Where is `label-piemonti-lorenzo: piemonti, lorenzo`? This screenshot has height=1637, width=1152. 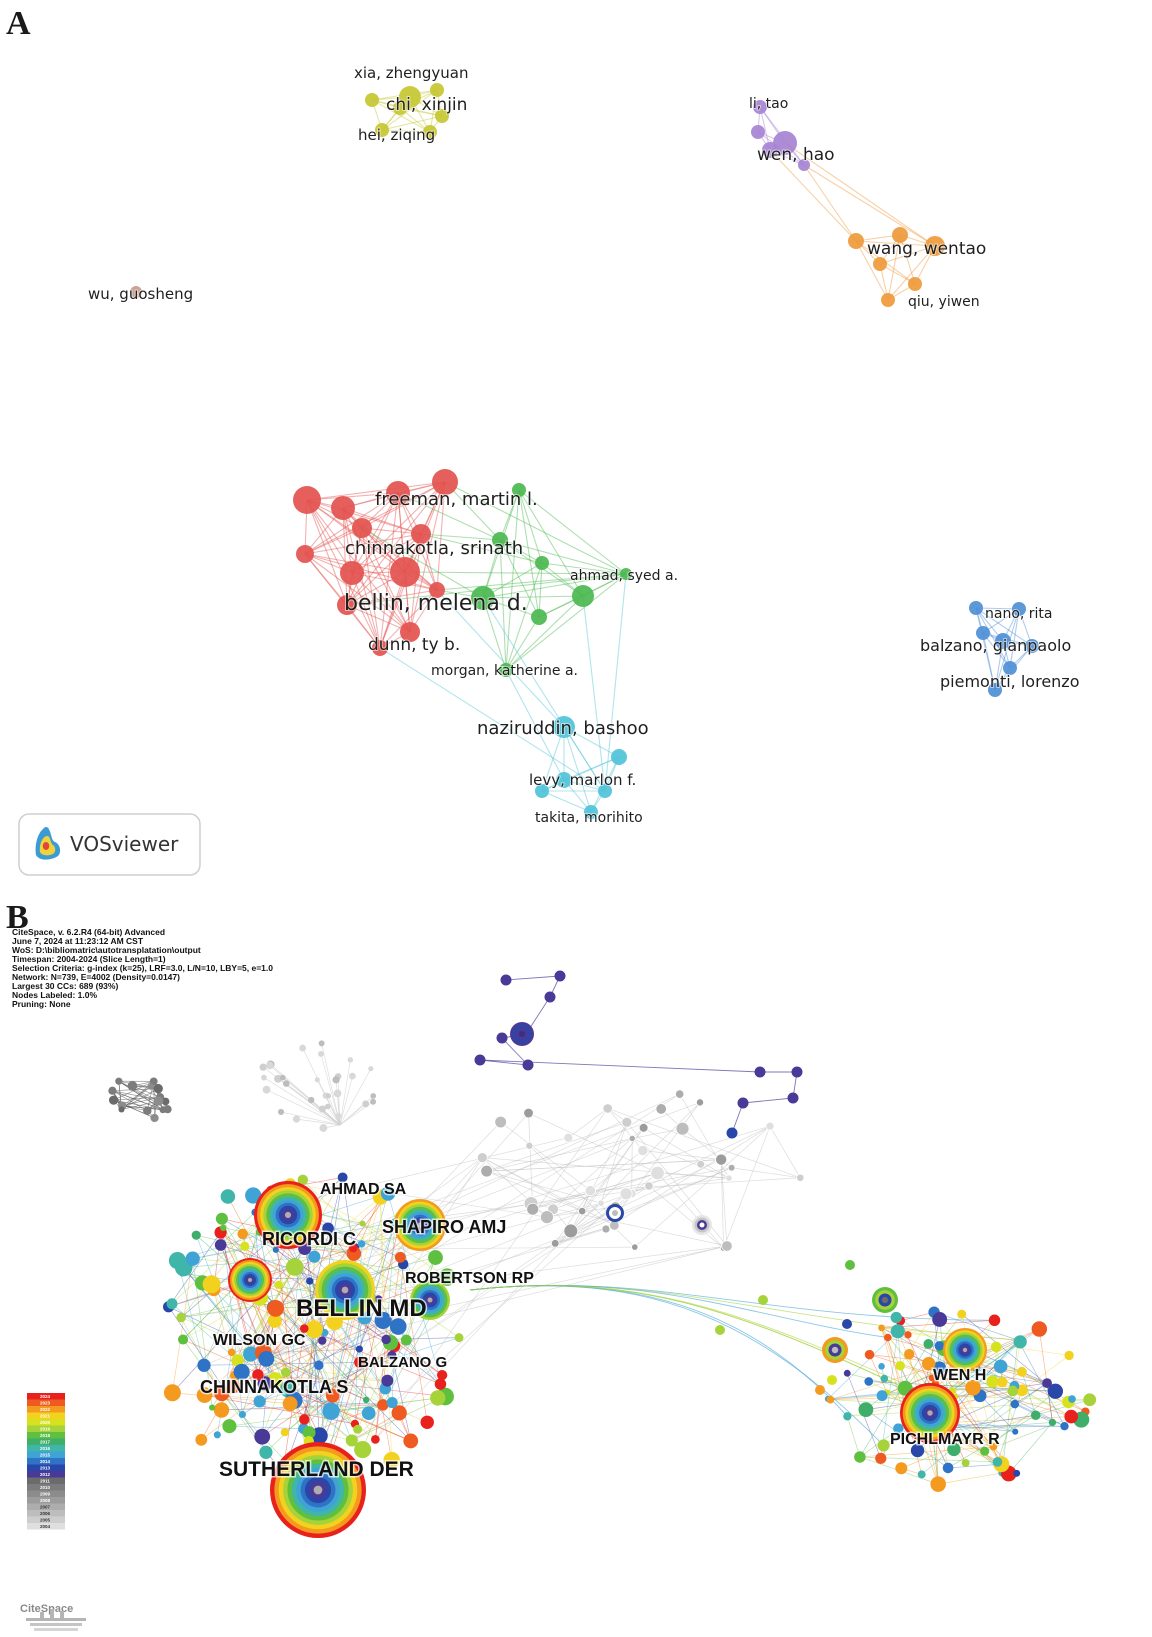
label-piemonti-lorenzo: piemonti, lorenzo is located at coordinates (1009, 681).